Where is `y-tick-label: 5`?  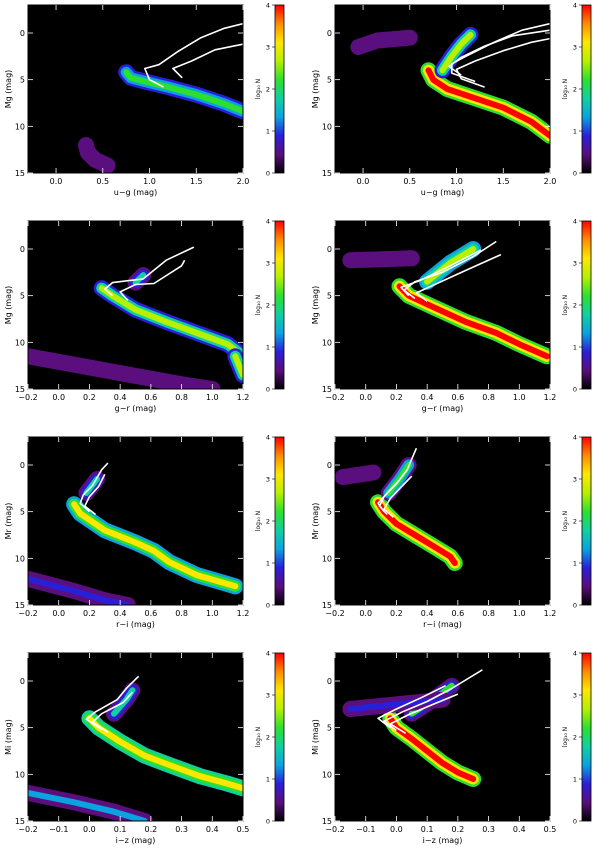 y-tick-label: 5 is located at coordinates (329, 80).